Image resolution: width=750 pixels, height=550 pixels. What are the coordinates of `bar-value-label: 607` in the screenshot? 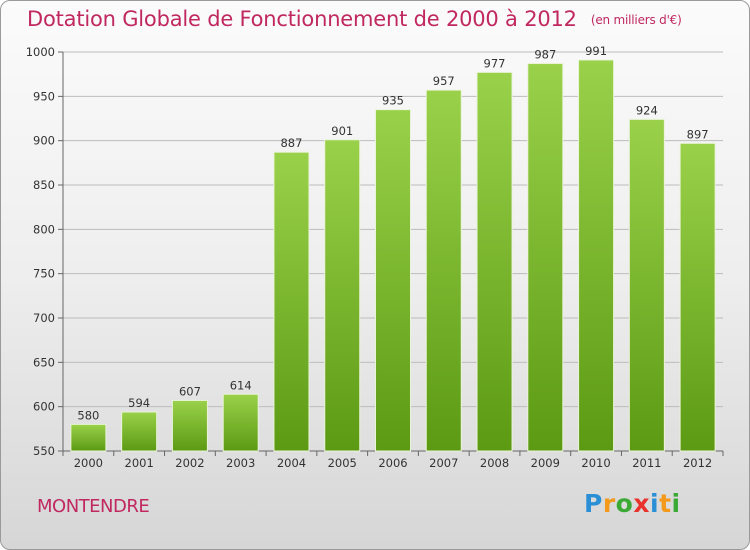 It's located at (190, 391).